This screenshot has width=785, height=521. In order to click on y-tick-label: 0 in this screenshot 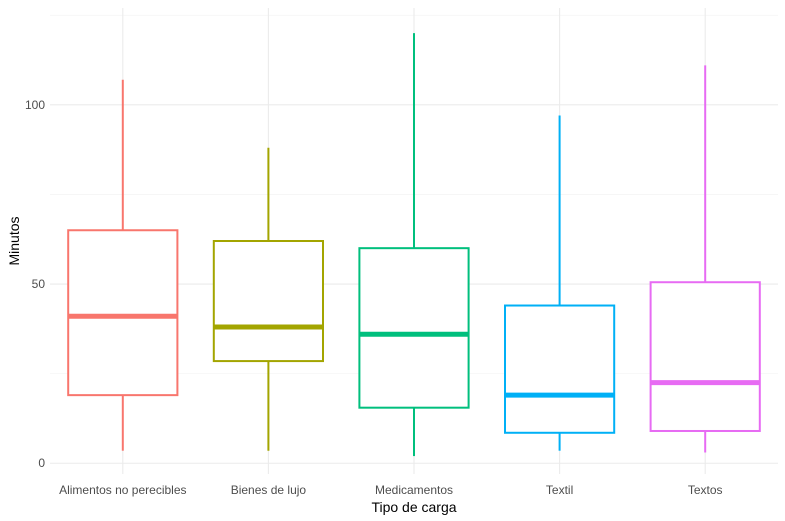, I will do `click(41, 463)`.